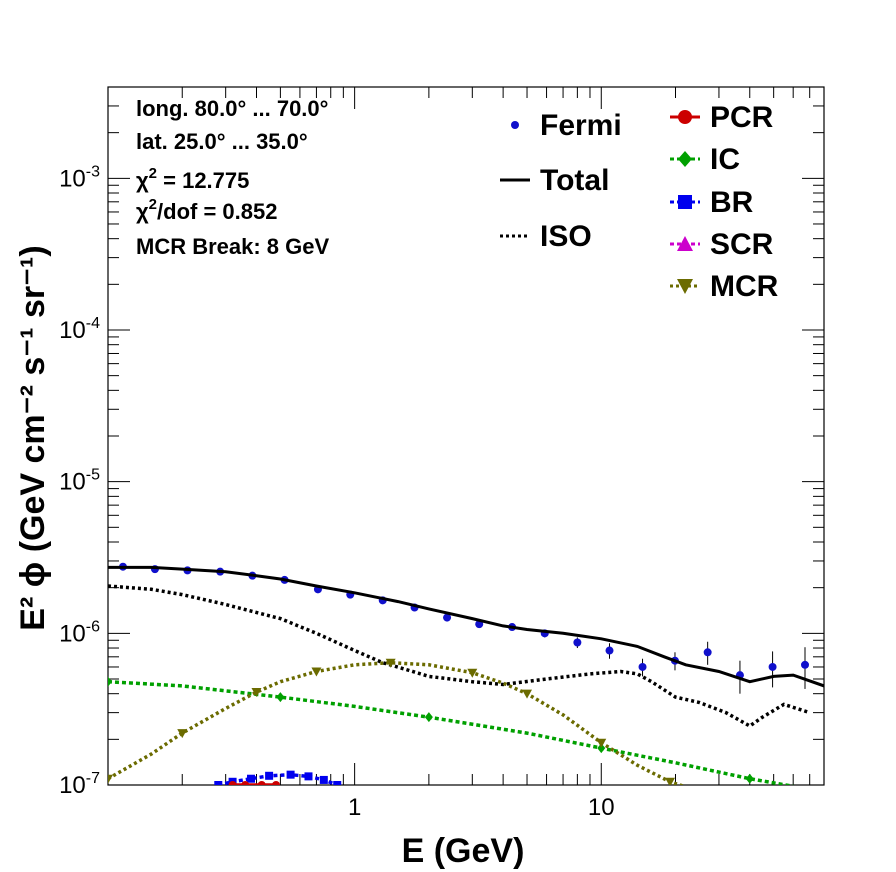  What do you see at coordinates (93, 171) in the screenshot?
I see `y-tick-exponent: -3` at bounding box center [93, 171].